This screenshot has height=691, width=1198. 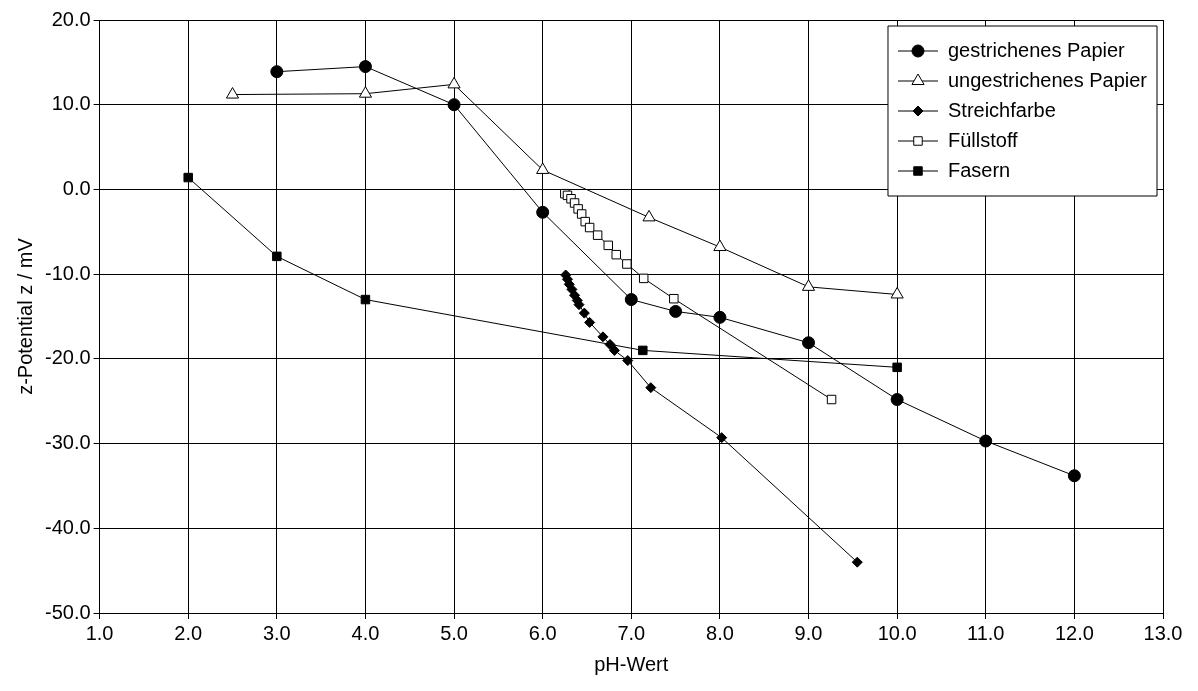 What do you see at coordinates (1036, 49) in the screenshot?
I see `legend-label: gestrichenes Papier` at bounding box center [1036, 49].